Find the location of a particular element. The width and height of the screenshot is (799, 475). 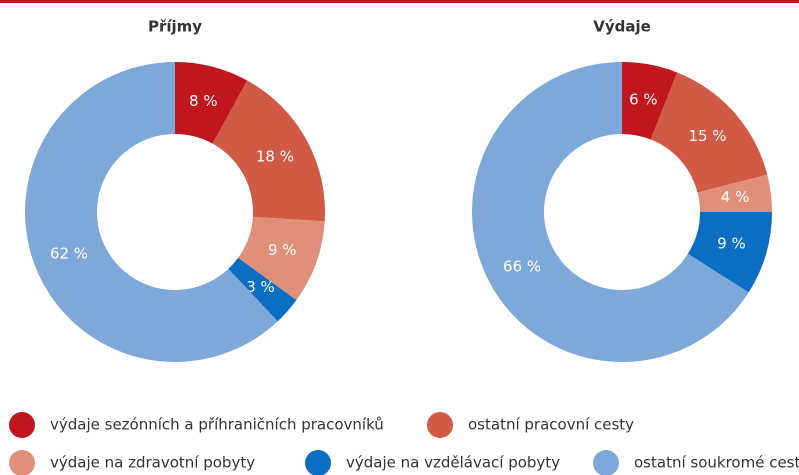

value-label: 62 % is located at coordinates (69, 253).